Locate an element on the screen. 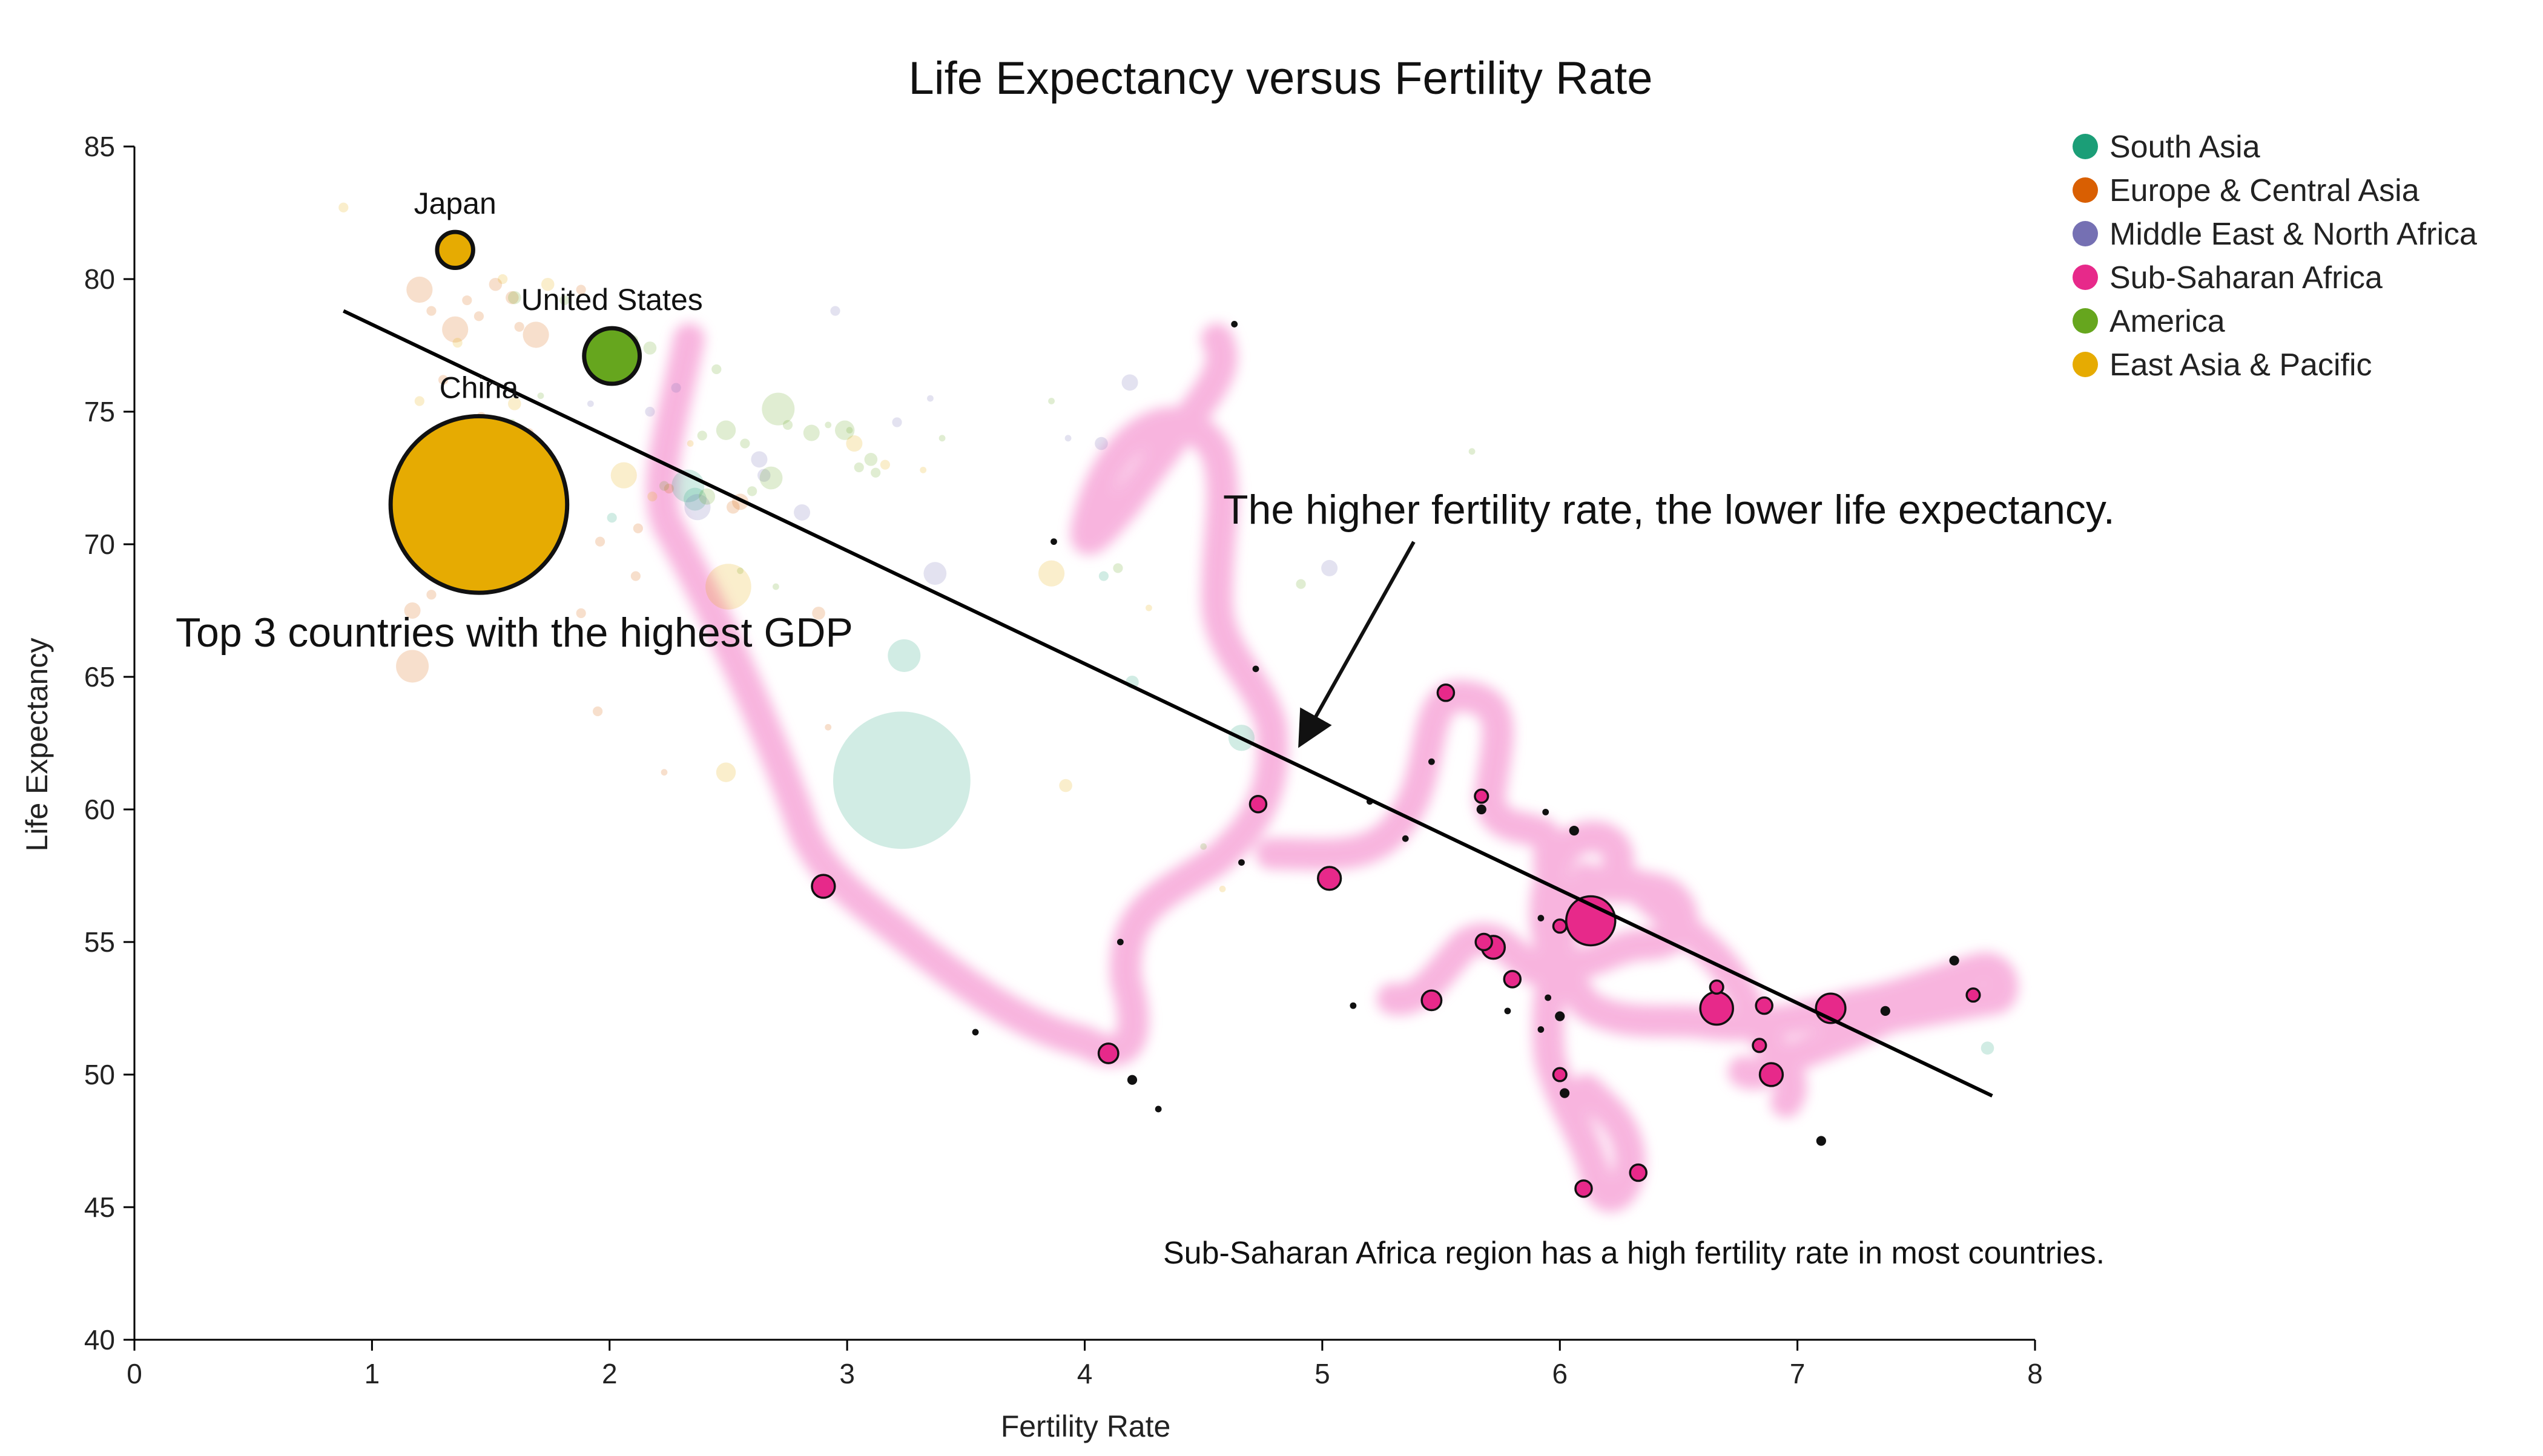  x-tick-label: 2 is located at coordinates (610, 1373).